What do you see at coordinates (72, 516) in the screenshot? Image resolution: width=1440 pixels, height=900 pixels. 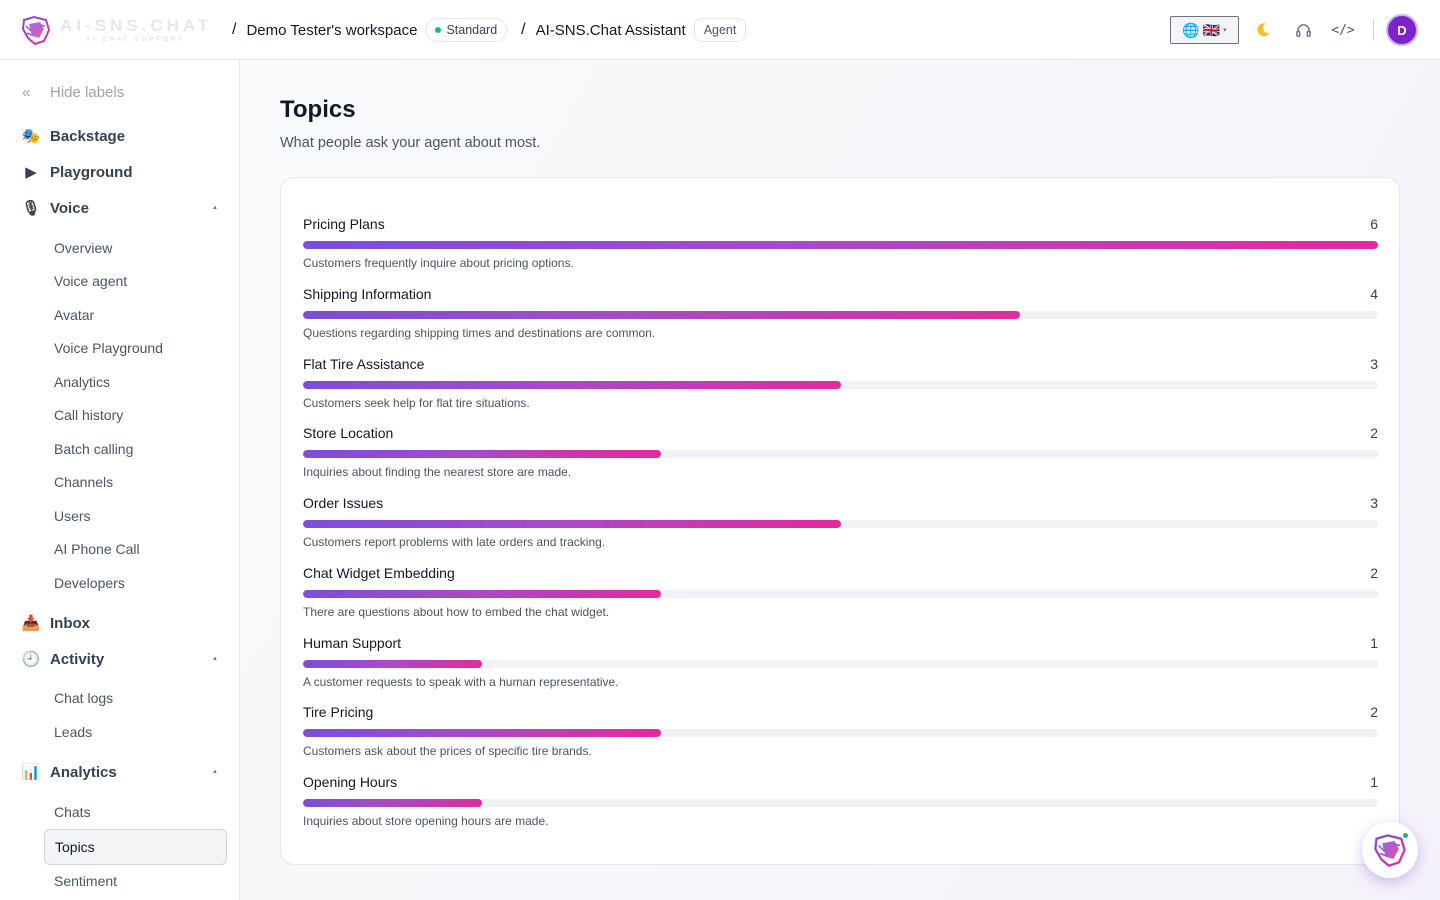 I see `sidebar-subitem-users: Users` at bounding box center [72, 516].